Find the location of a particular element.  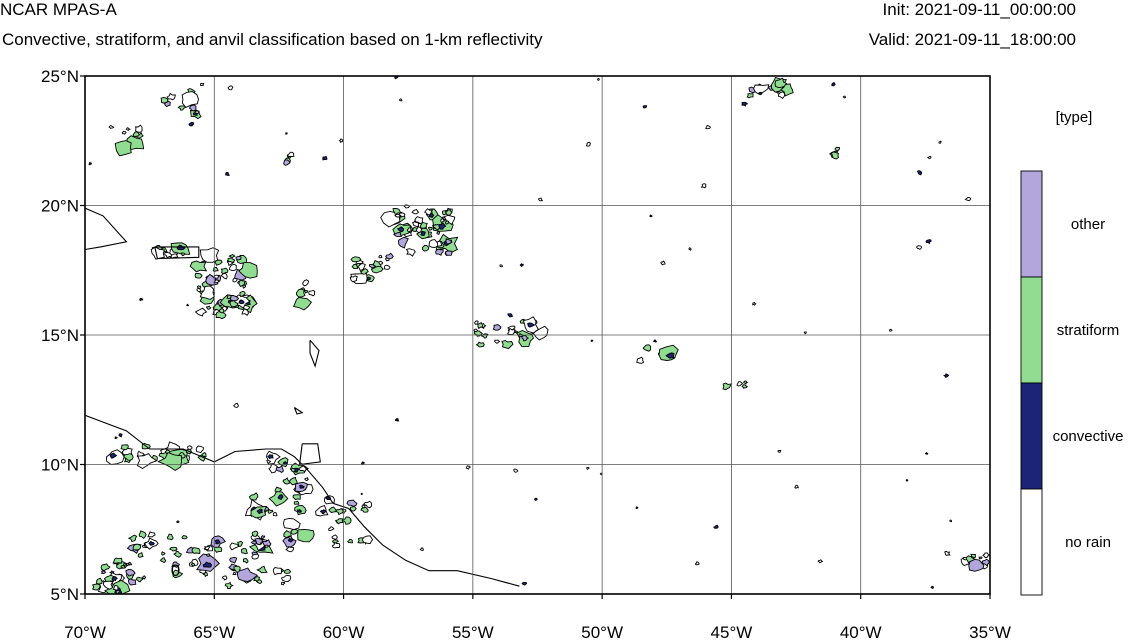

lat-tick-label: 20°N is located at coordinates (60, 206).